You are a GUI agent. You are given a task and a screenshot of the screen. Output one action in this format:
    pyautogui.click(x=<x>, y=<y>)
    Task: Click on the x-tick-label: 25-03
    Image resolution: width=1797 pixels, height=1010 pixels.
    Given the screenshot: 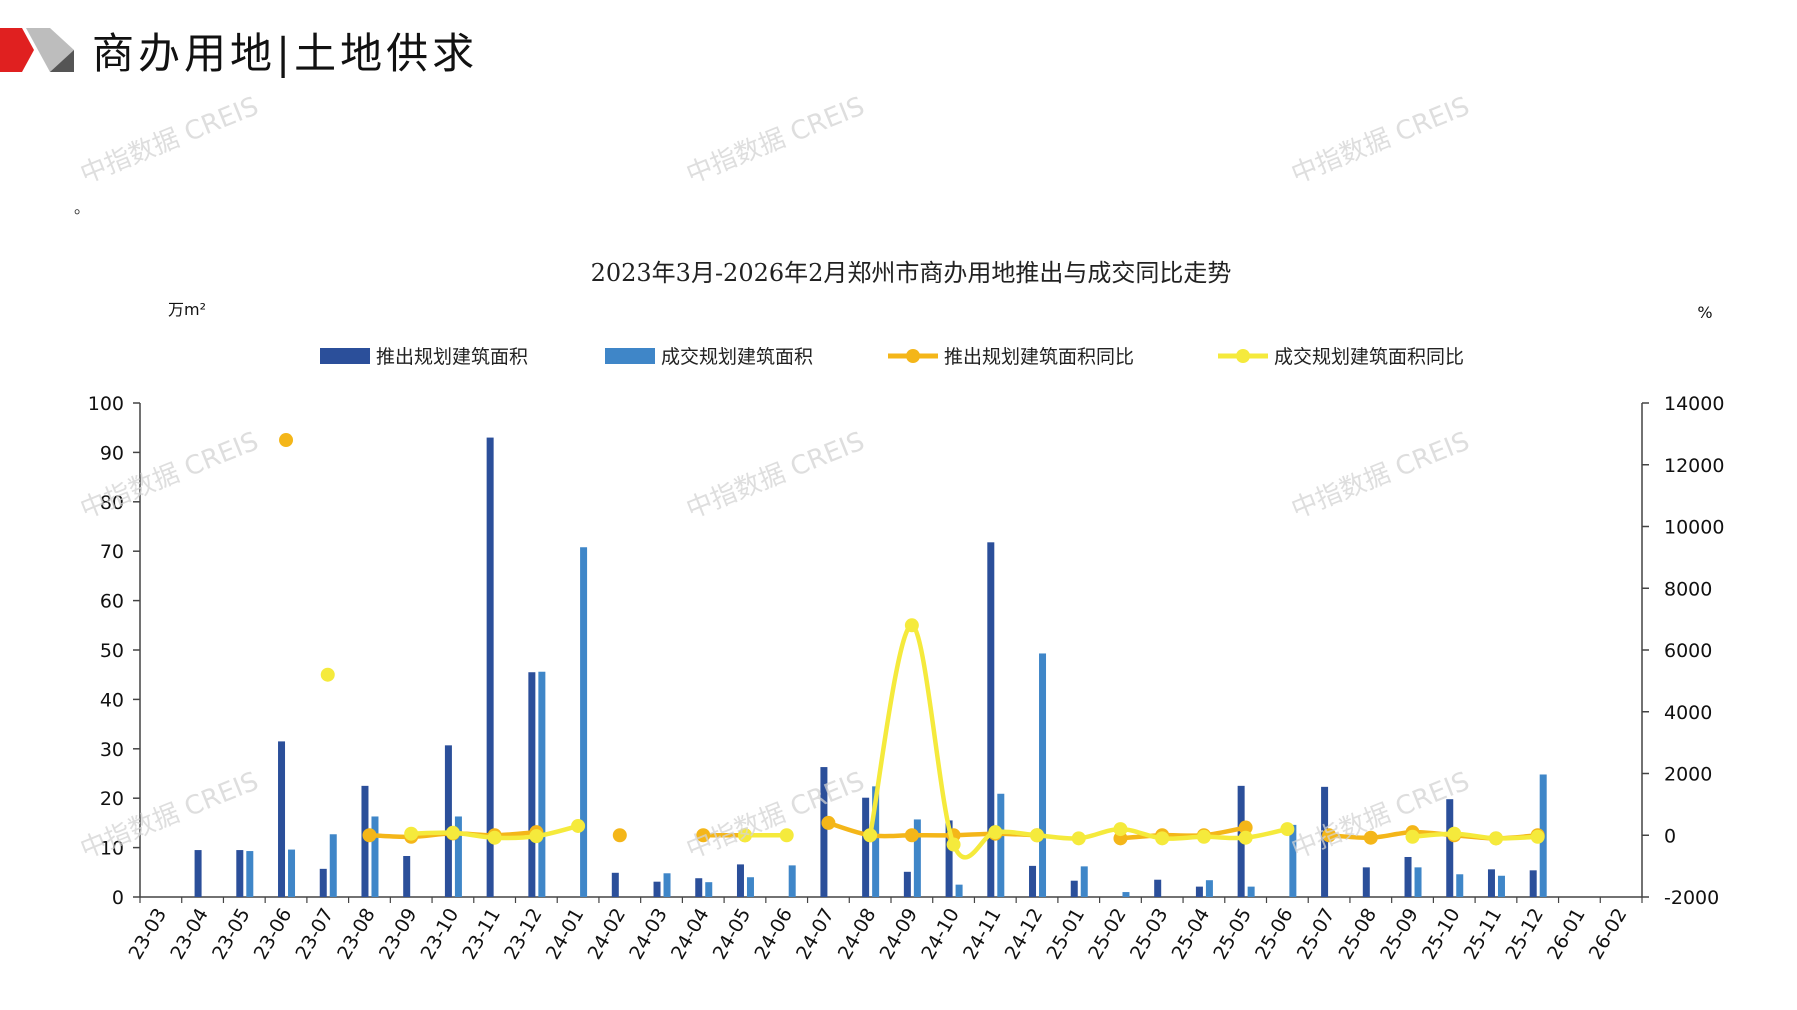 What is the action you would take?
    pyautogui.click(x=1149, y=934)
    